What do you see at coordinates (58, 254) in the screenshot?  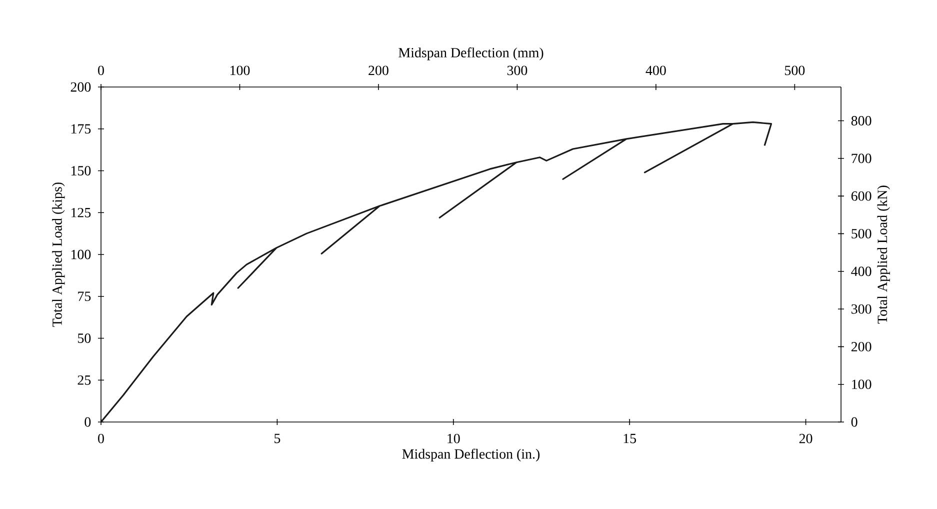 I see `y-axis-title: Total Applied Load (kips)` at bounding box center [58, 254].